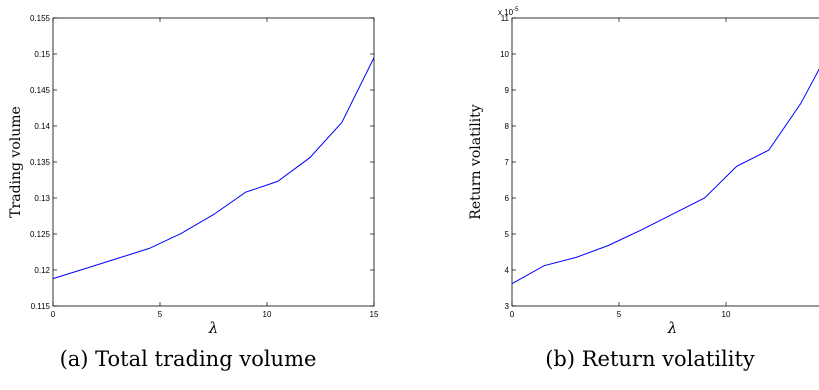 The width and height of the screenshot is (819, 390). What do you see at coordinates (516, 10) in the screenshot?
I see `y-exponent-power: -5` at bounding box center [516, 10].